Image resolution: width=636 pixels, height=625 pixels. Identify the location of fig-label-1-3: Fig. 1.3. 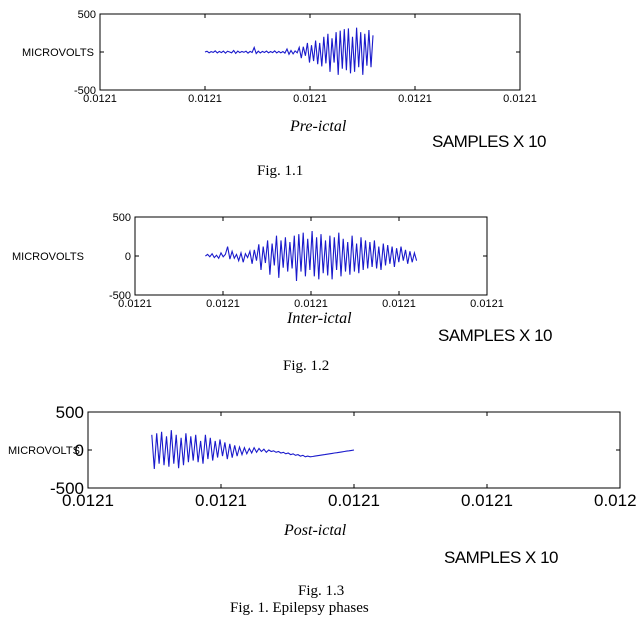
(321, 591).